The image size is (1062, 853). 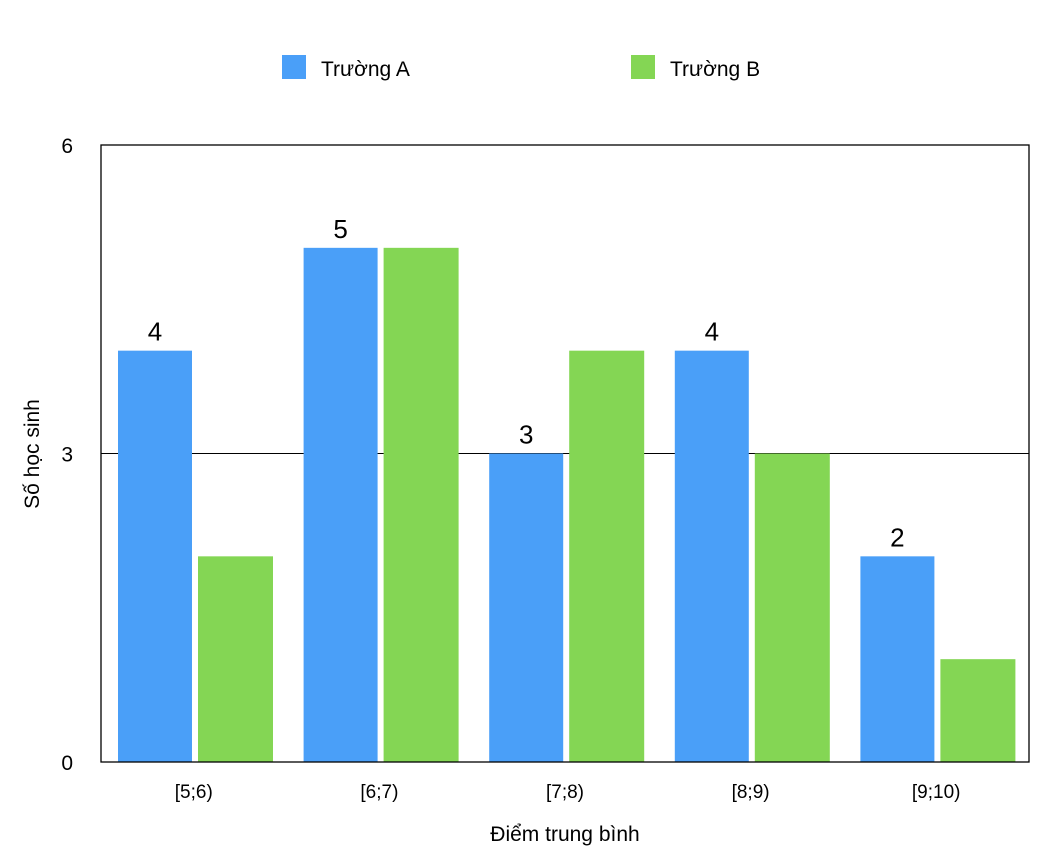 I want to click on x-tick-label: [7;8), so click(x=565, y=792).